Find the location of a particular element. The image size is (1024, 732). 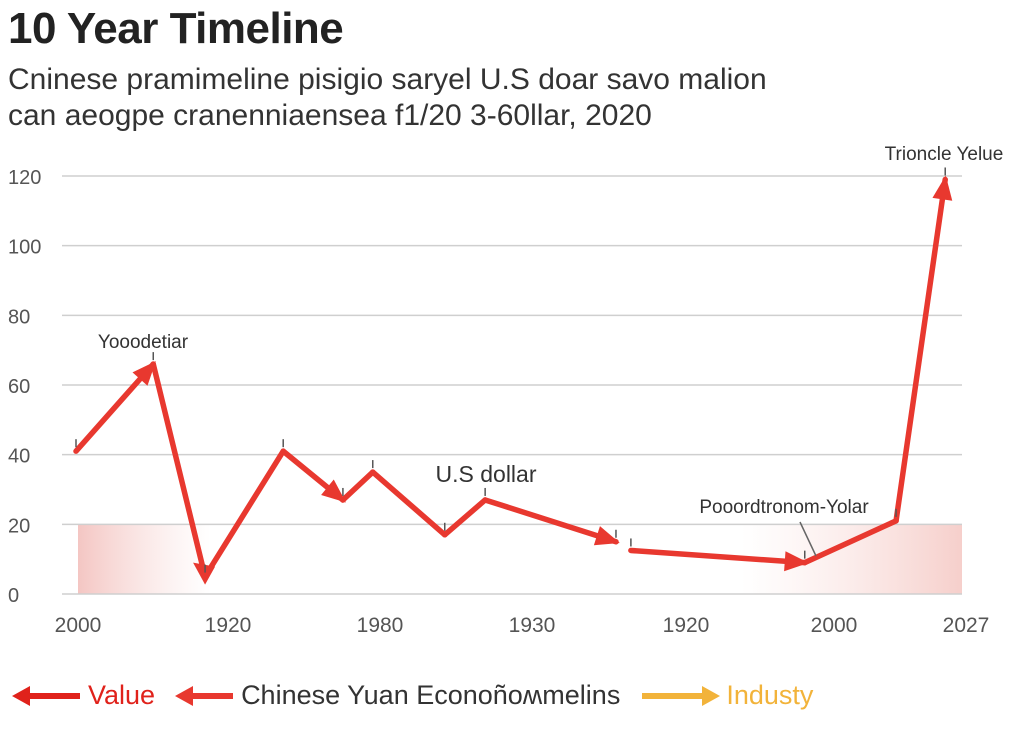

legend-label-industry: Industy is located at coordinates (770, 695).